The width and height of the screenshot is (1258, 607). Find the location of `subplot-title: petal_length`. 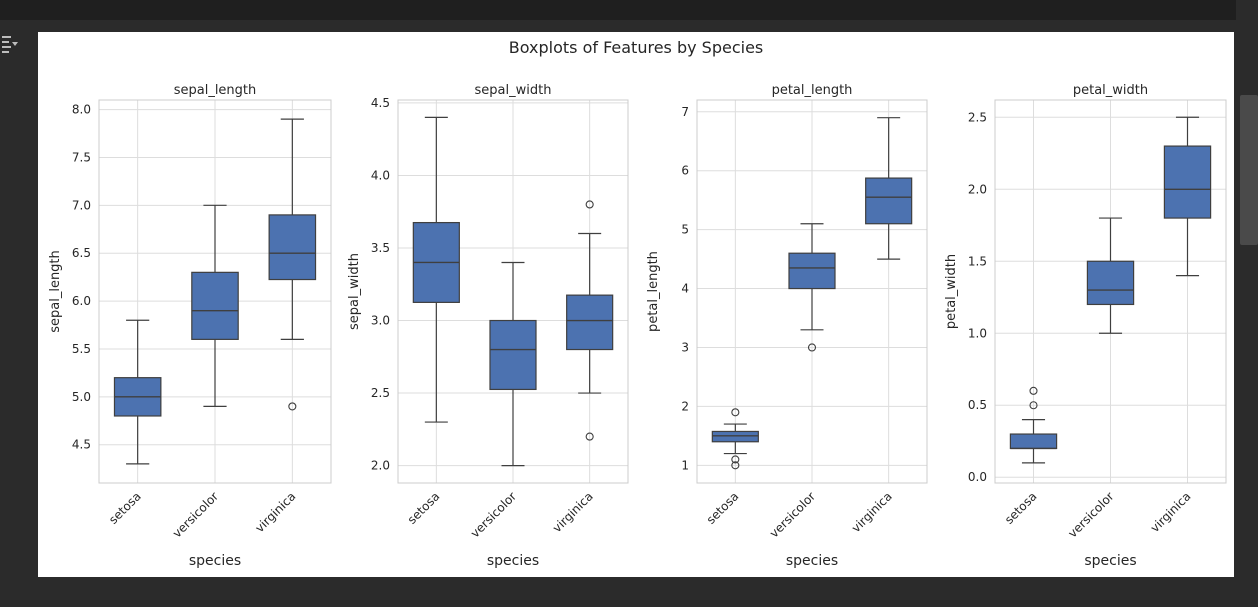

subplot-title: petal_length is located at coordinates (812, 90).